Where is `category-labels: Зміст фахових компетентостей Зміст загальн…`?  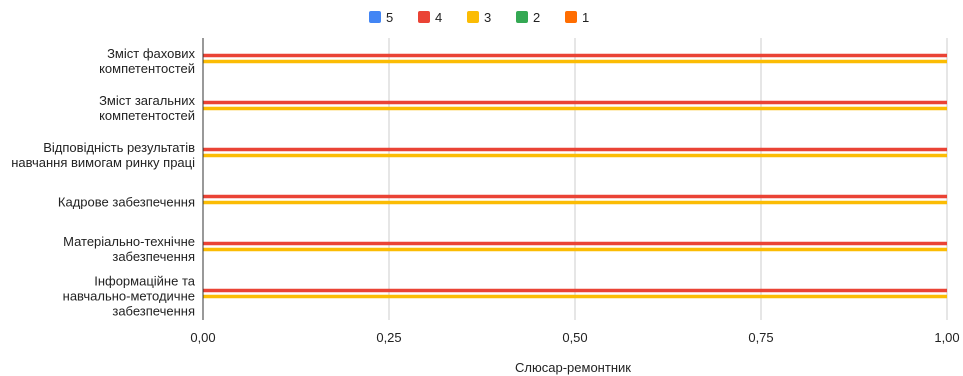 category-labels: Зміст фахових компетентостей Зміст загальн… is located at coordinates (103, 182).